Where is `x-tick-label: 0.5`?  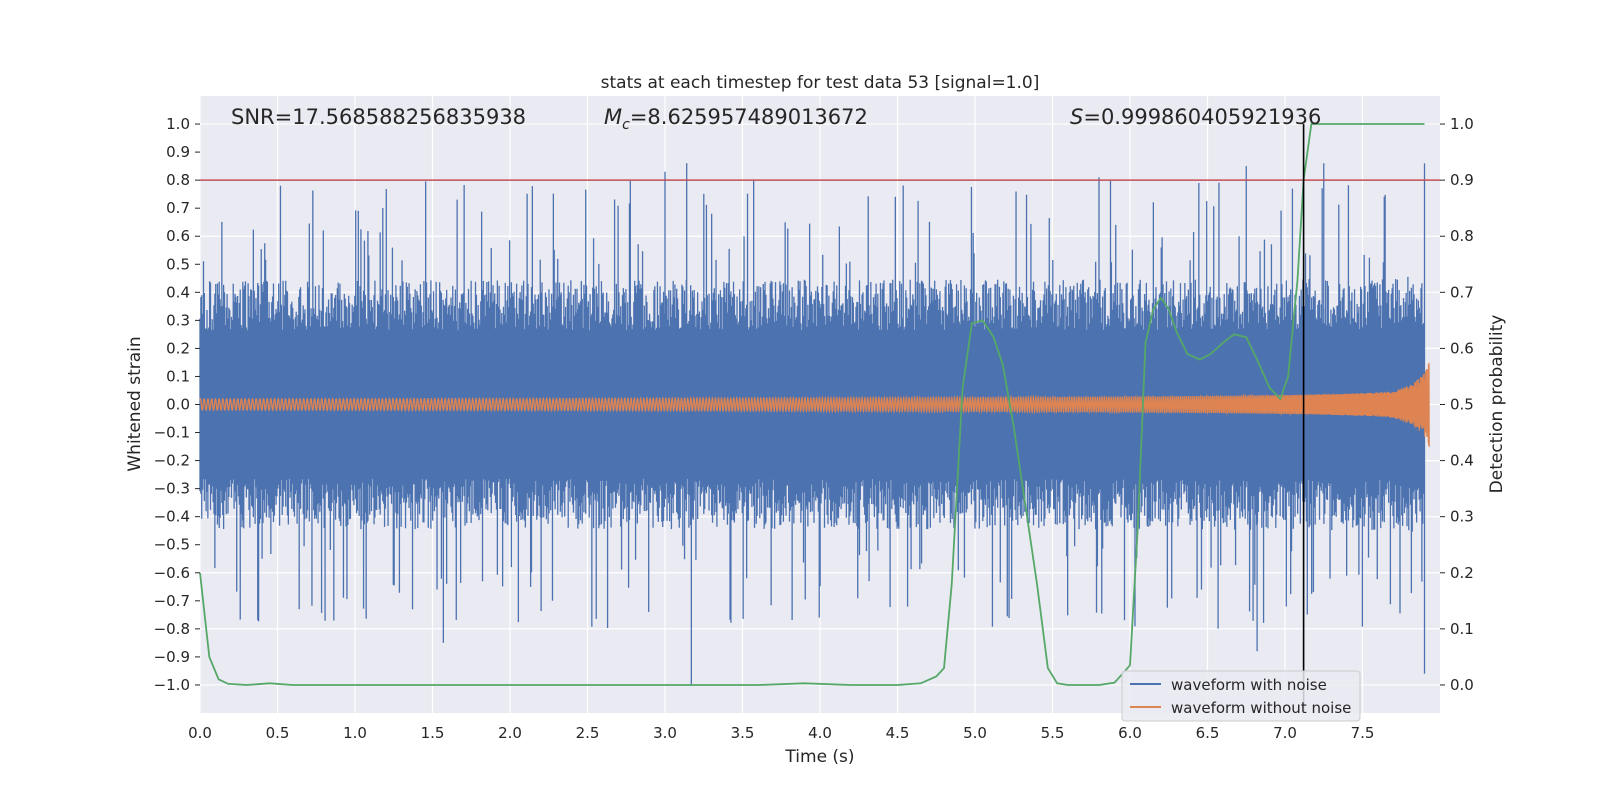 x-tick-label: 0.5 is located at coordinates (278, 733).